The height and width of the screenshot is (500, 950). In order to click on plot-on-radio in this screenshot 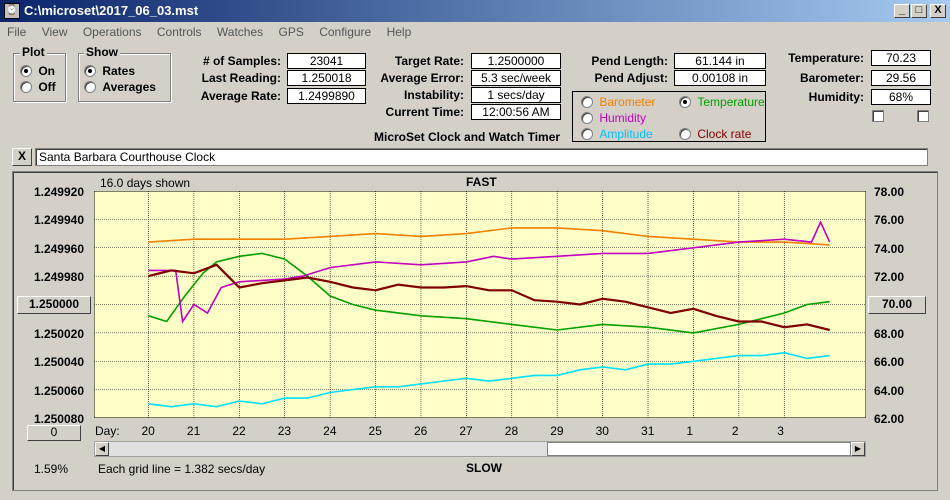, I will do `click(26, 71)`.